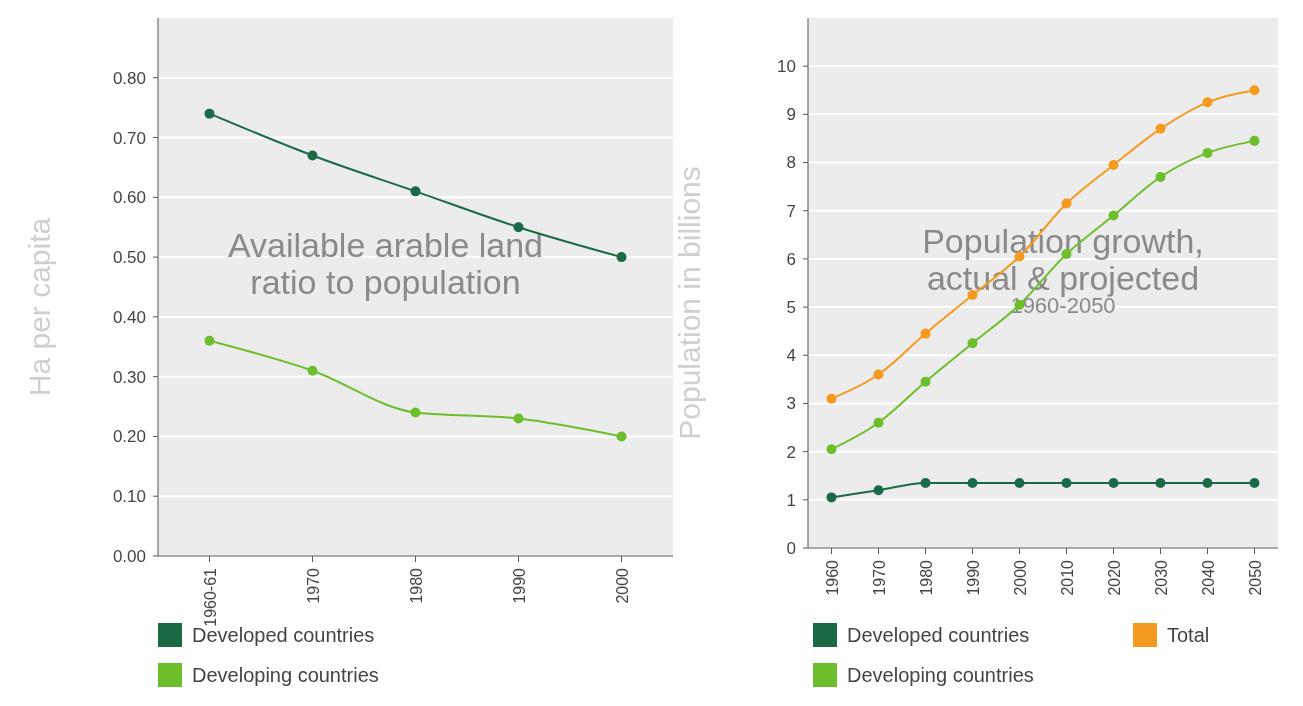  Describe the element at coordinates (210, 597) in the screenshot. I see `x-tick-label: 1960-61` at that location.